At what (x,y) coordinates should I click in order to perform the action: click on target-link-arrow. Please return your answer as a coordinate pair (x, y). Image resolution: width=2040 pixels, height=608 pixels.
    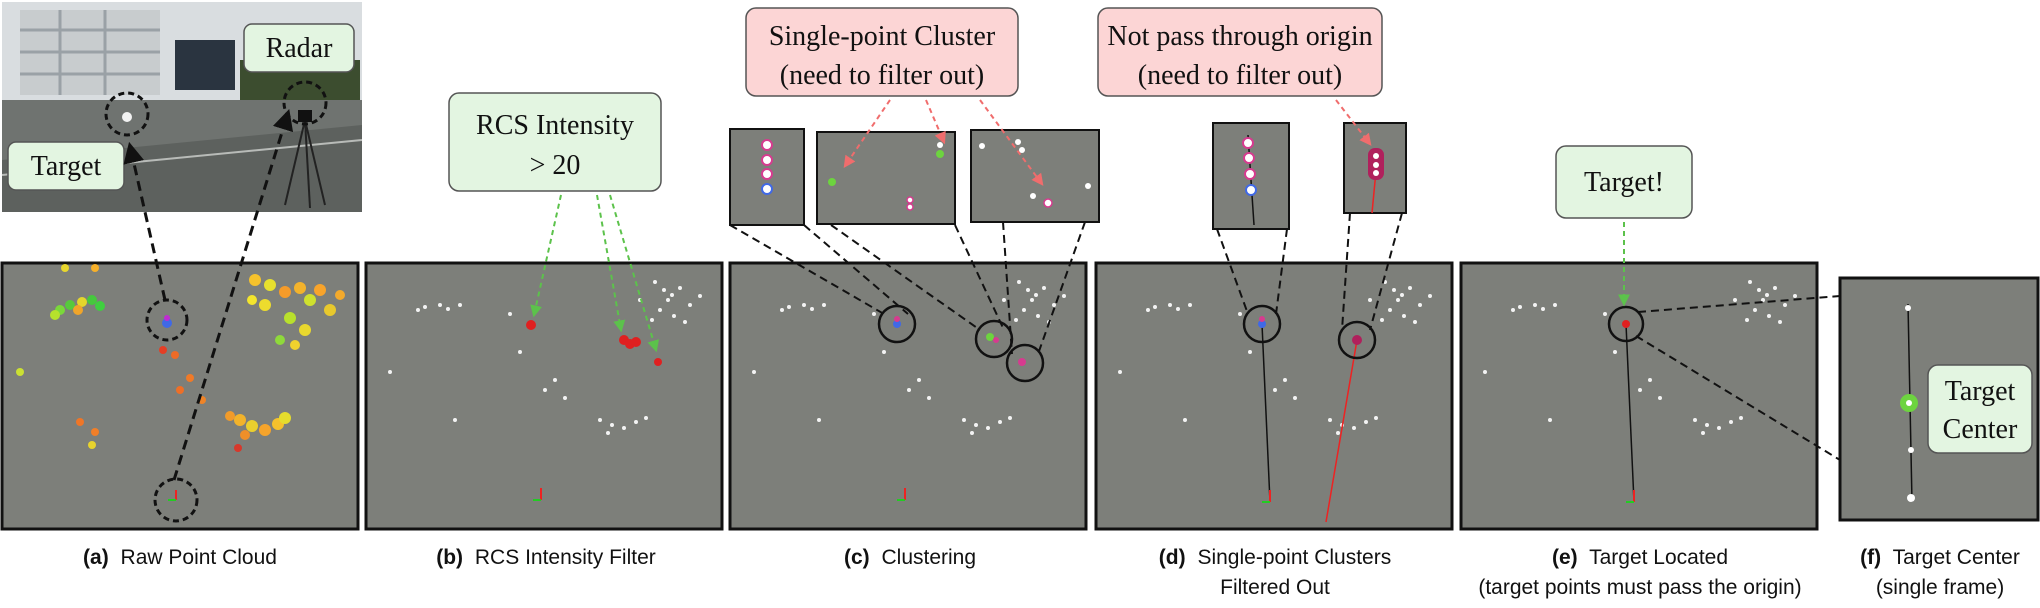
    Looking at the image, I should click on (145, 221).